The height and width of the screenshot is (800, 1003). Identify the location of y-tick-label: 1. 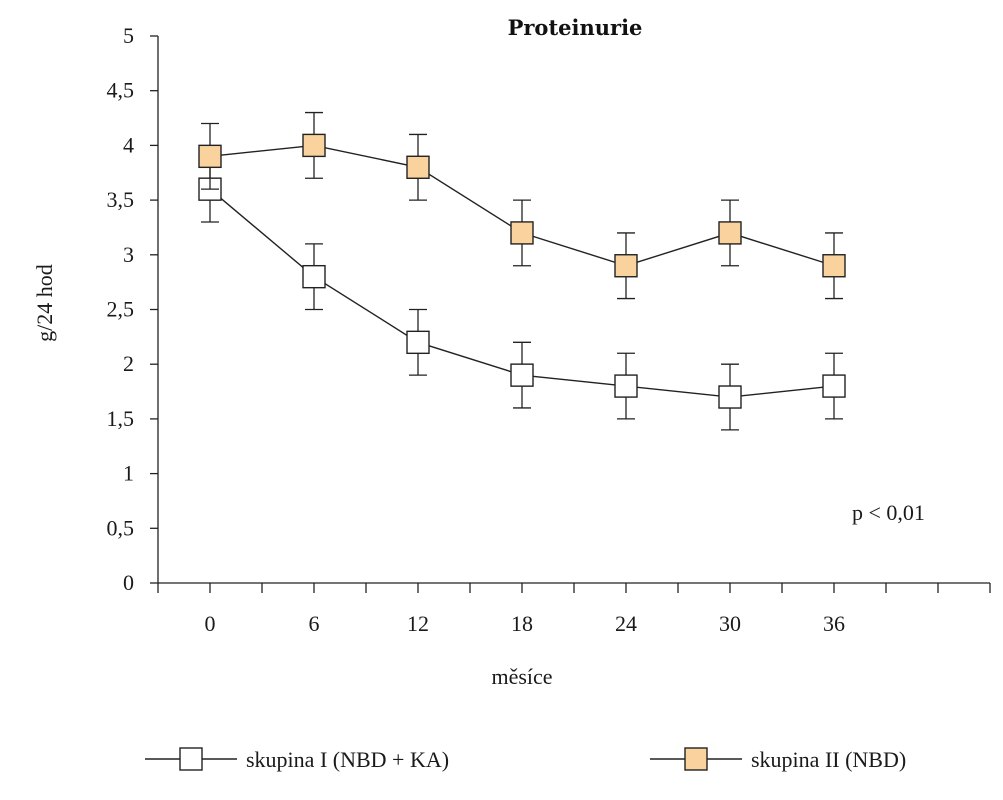
(128, 473).